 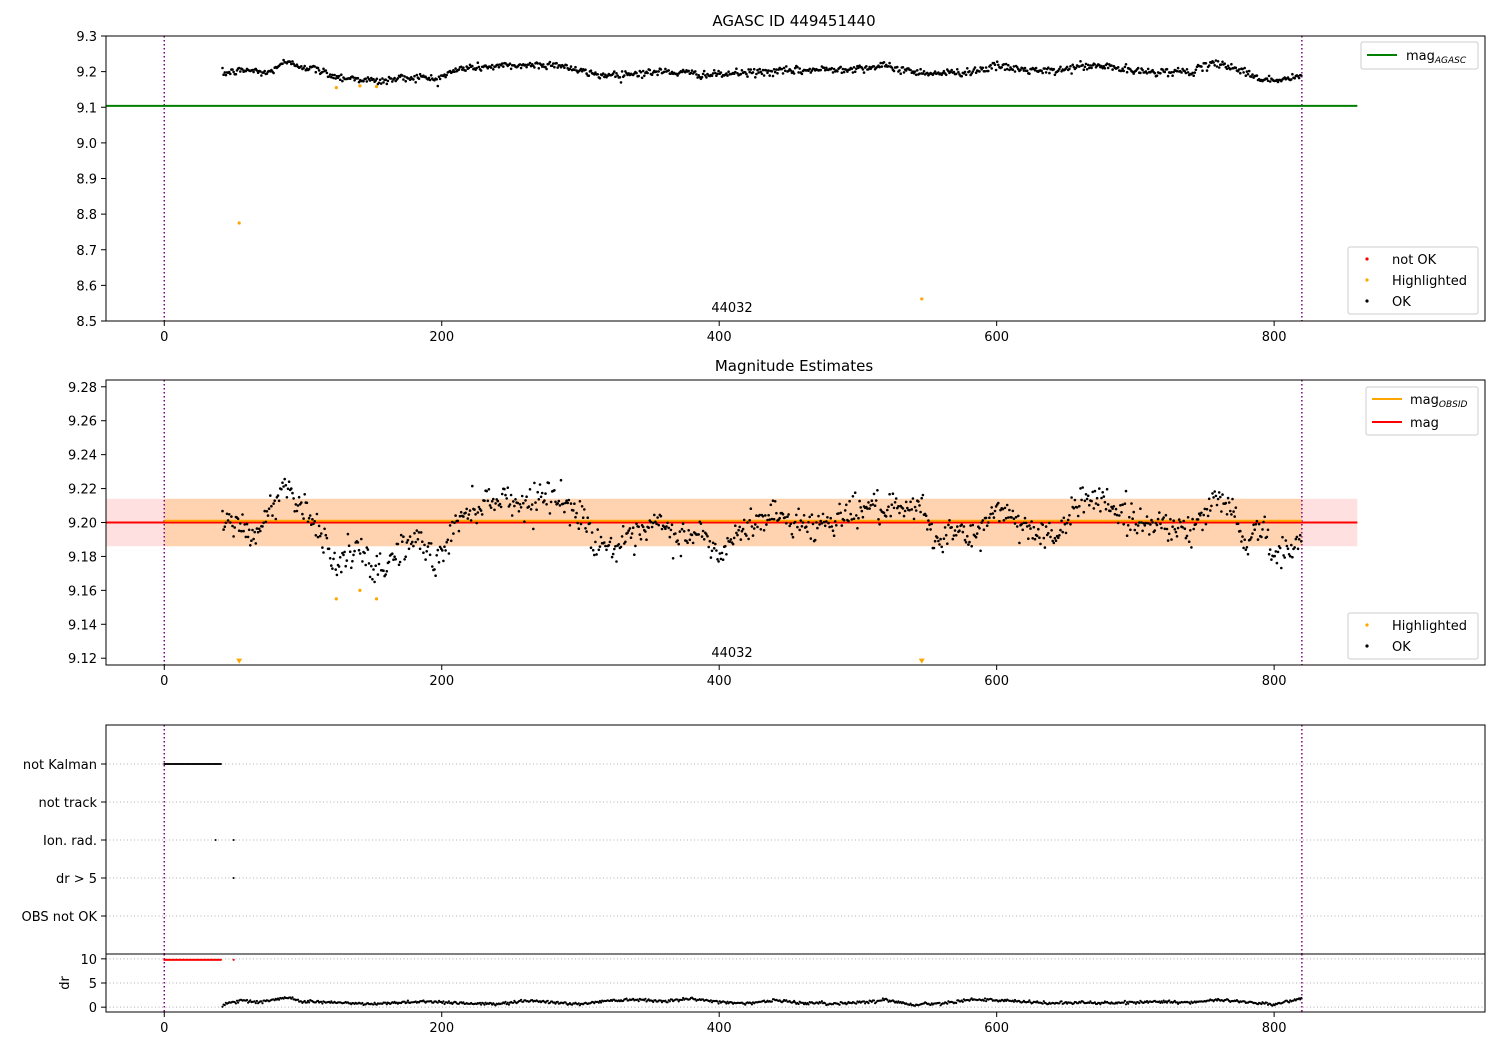 I want to click on agasc-xtick-label: 0, so click(x=164, y=337).